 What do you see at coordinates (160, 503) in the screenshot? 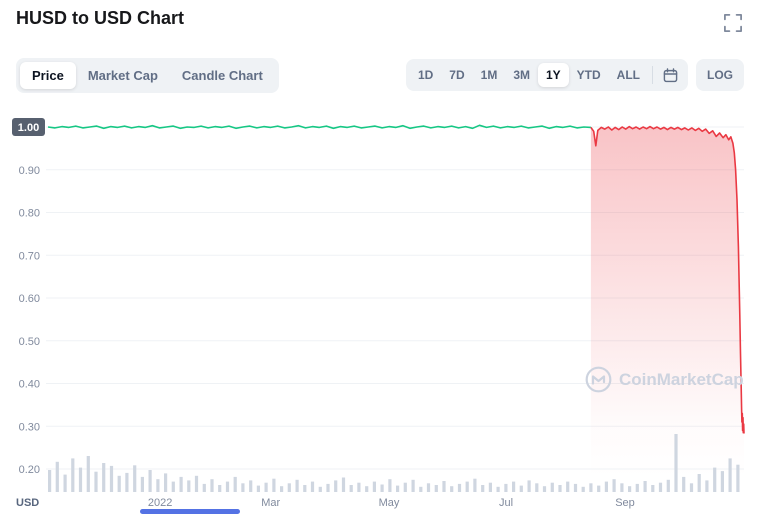
I see `x-axis-label: 2022` at bounding box center [160, 503].